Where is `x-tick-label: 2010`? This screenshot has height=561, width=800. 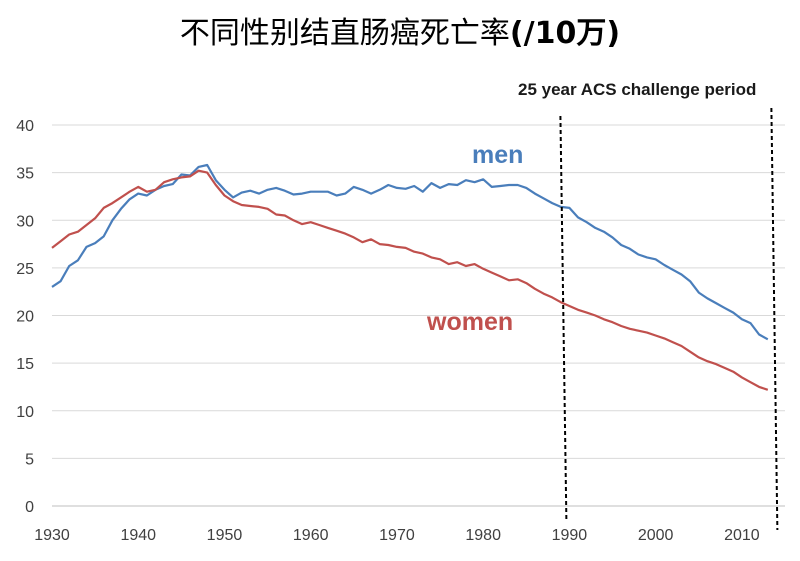 x-tick-label: 2010 is located at coordinates (742, 535).